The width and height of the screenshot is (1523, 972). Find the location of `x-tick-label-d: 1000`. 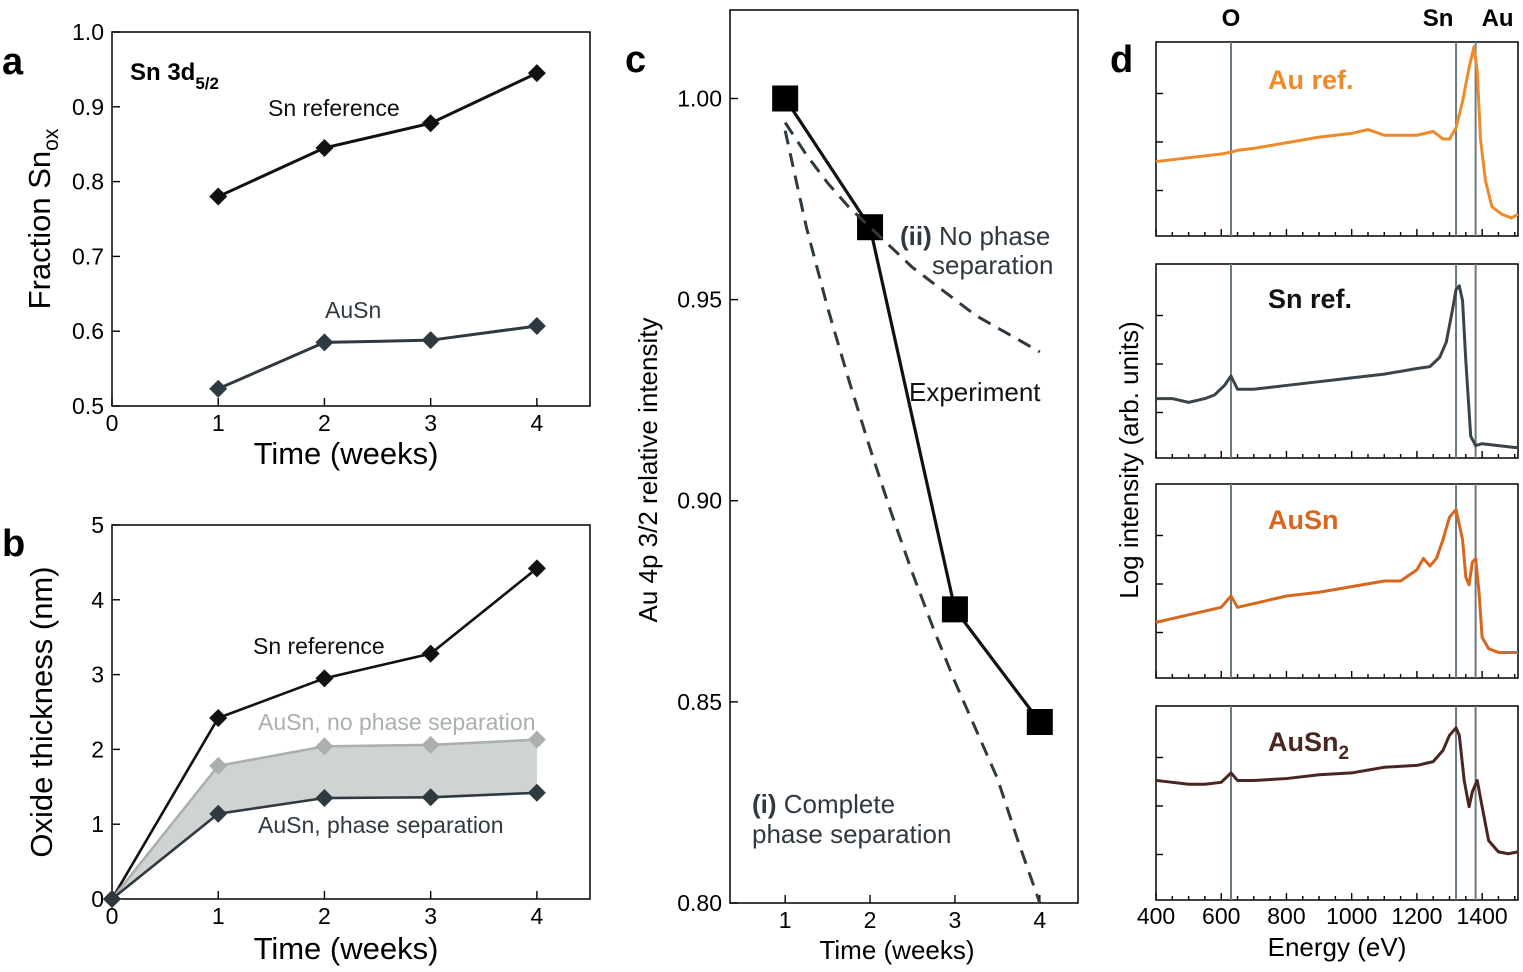

x-tick-label-d: 1000 is located at coordinates (1351, 916).